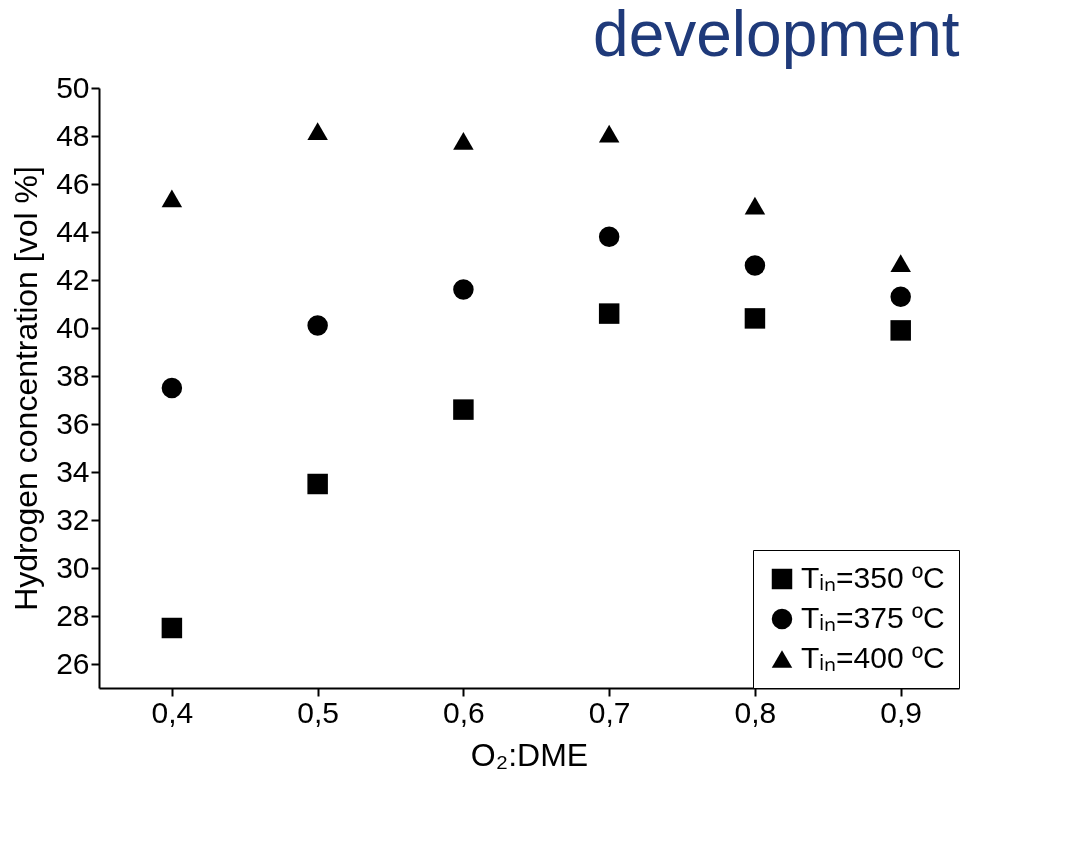 This screenshot has height=848, width=1084. What do you see at coordinates (73, 567) in the screenshot?
I see `y-tick-label: 30` at bounding box center [73, 567].